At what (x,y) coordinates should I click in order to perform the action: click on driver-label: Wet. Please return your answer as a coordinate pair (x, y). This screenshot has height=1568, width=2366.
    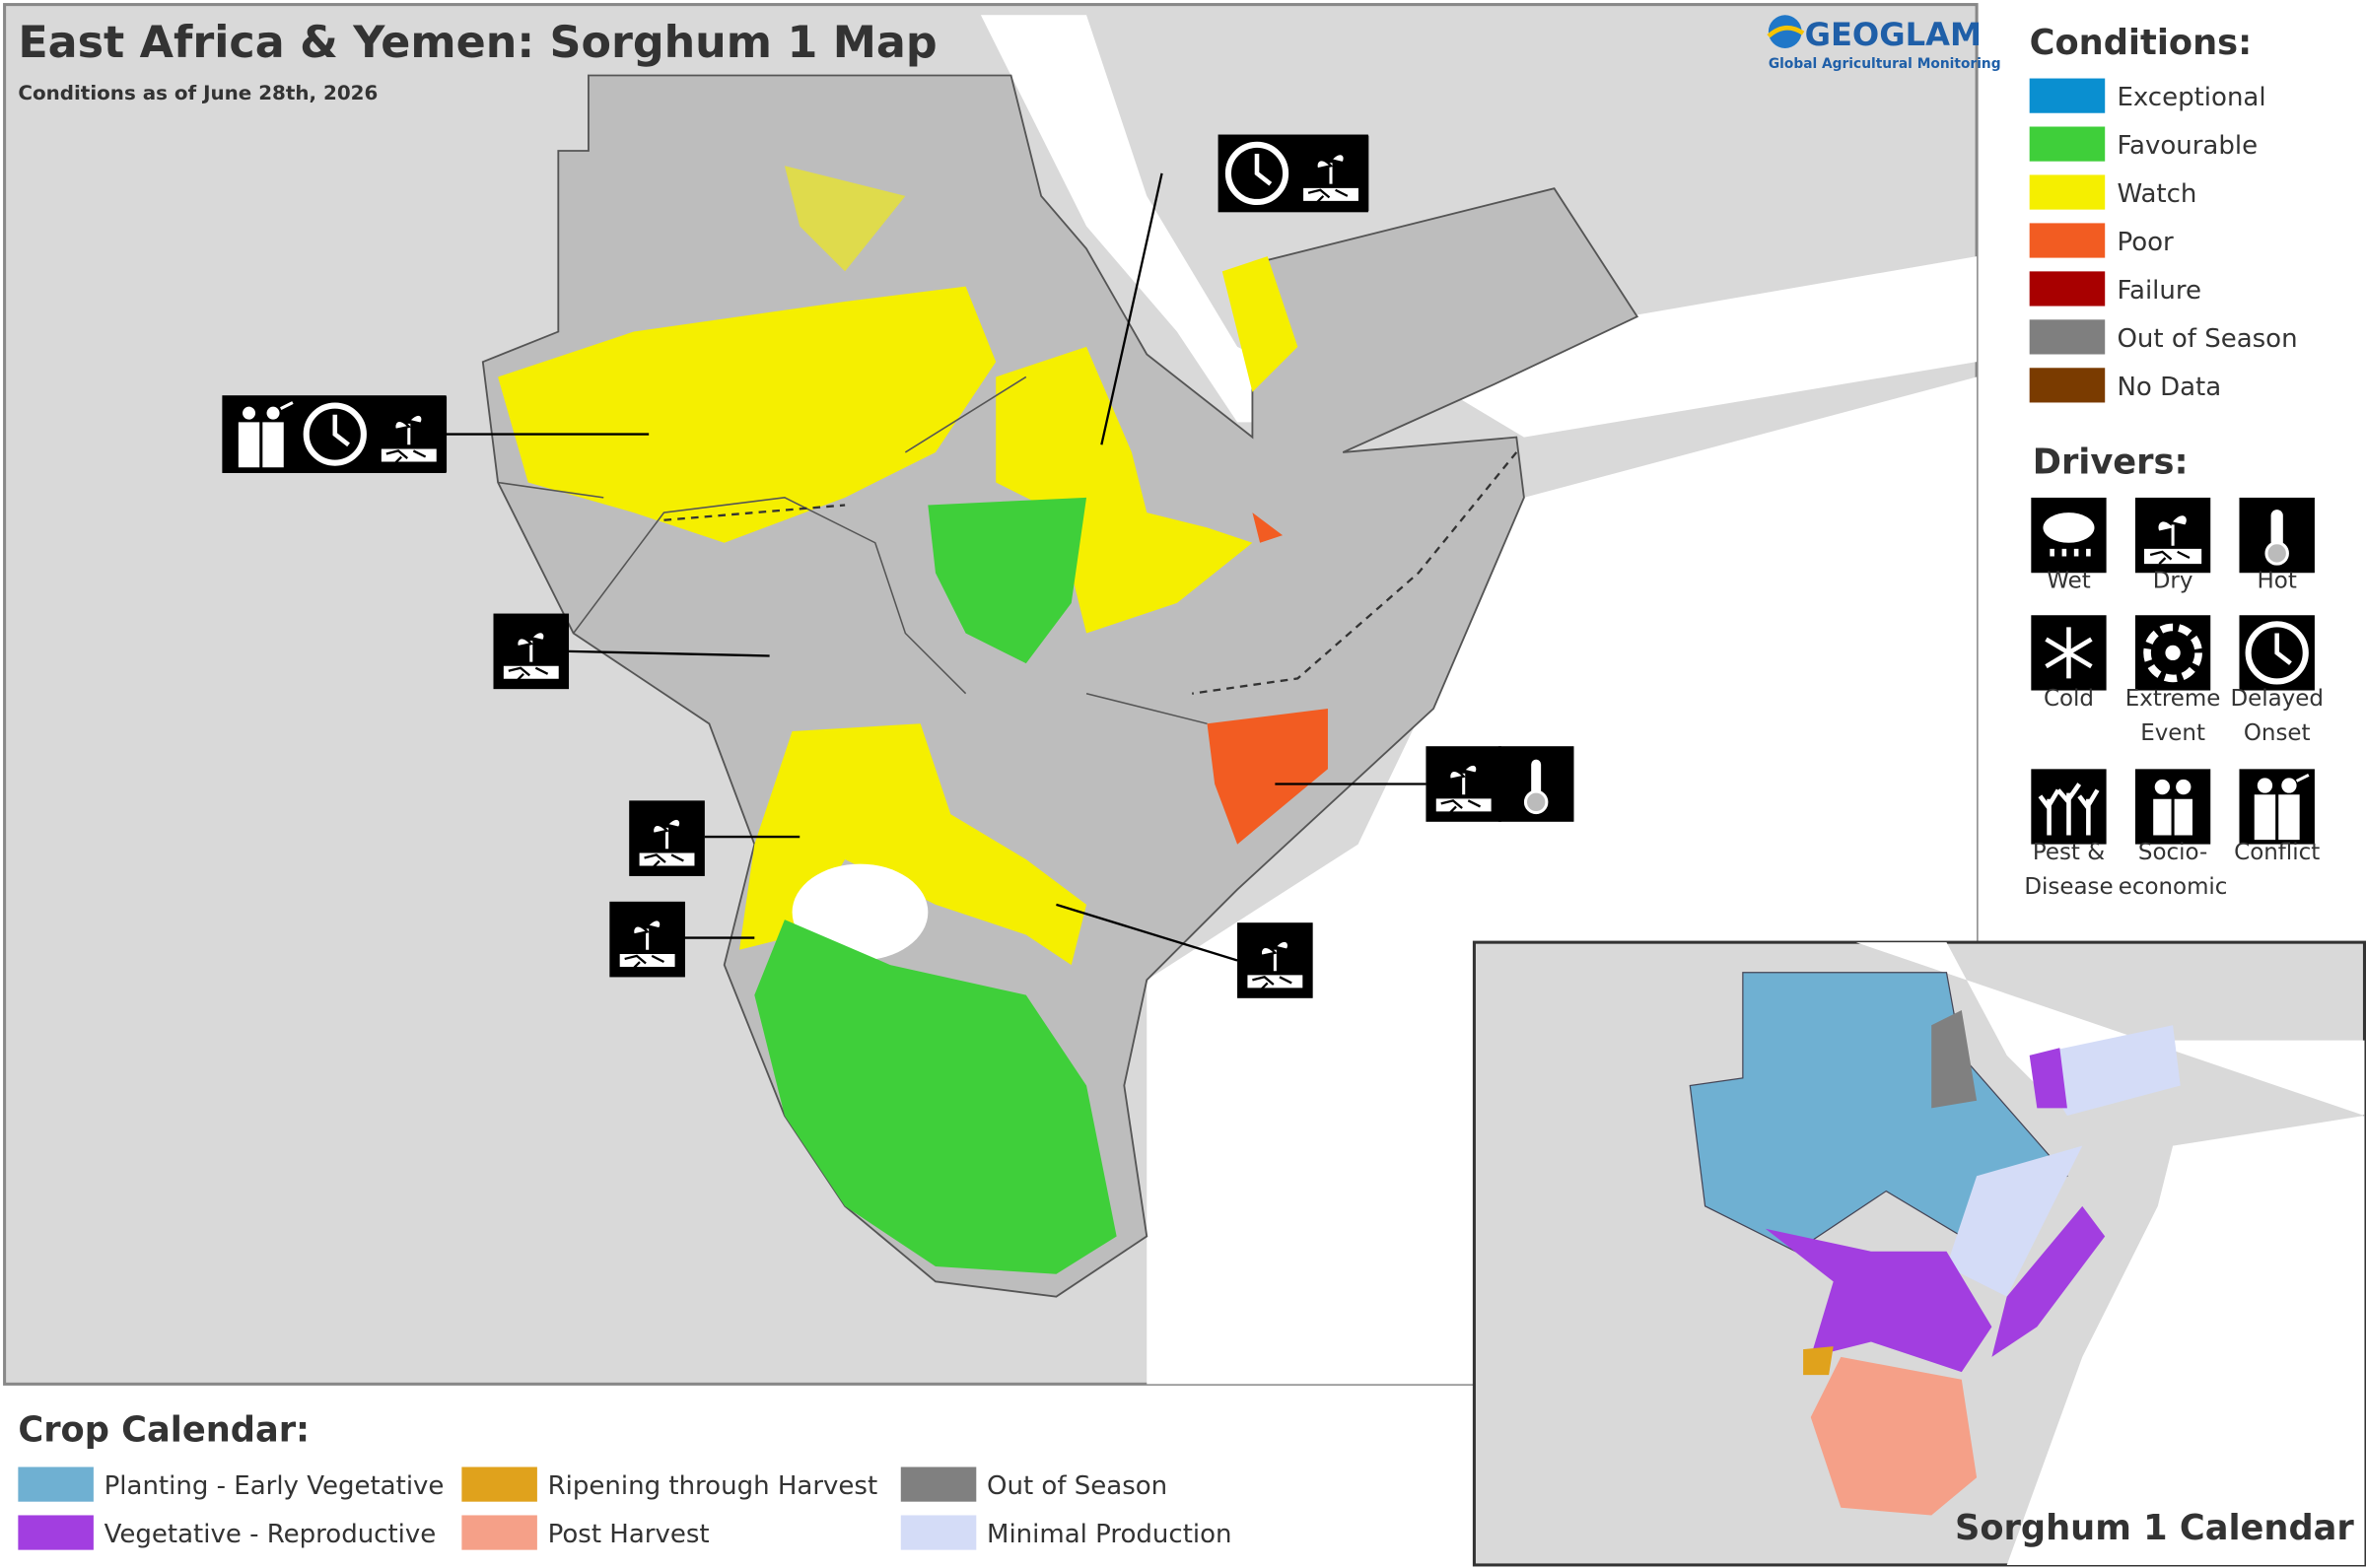
    Looking at the image, I should click on (2068, 581).